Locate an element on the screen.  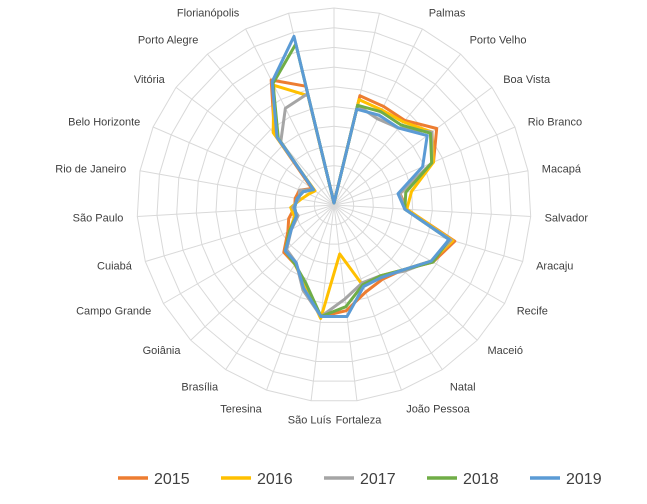
category-label: Campo Grande is located at coordinates (113, 312).